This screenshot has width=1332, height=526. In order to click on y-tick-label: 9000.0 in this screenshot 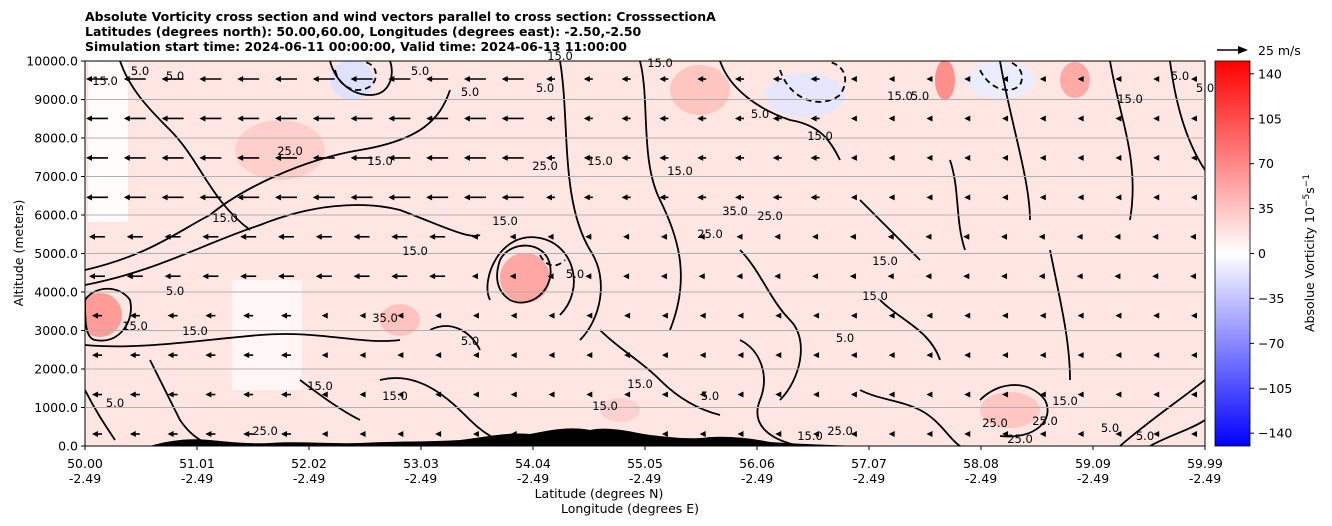, I will do `click(56, 99)`.